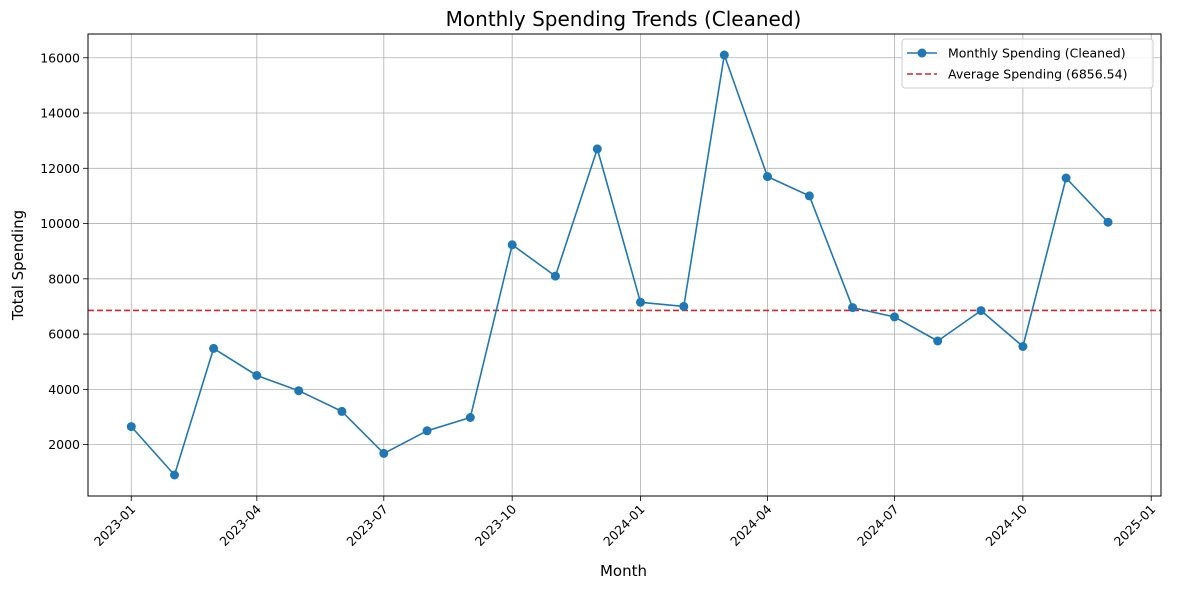  I want to click on y-tick-label: 6000, so click(64, 334).